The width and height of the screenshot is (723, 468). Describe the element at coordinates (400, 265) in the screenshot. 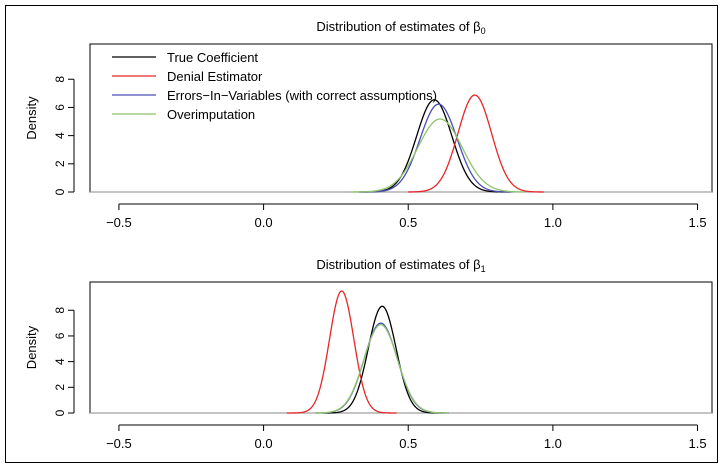

I see `chart-title: Distribution of estimates of β1` at that location.